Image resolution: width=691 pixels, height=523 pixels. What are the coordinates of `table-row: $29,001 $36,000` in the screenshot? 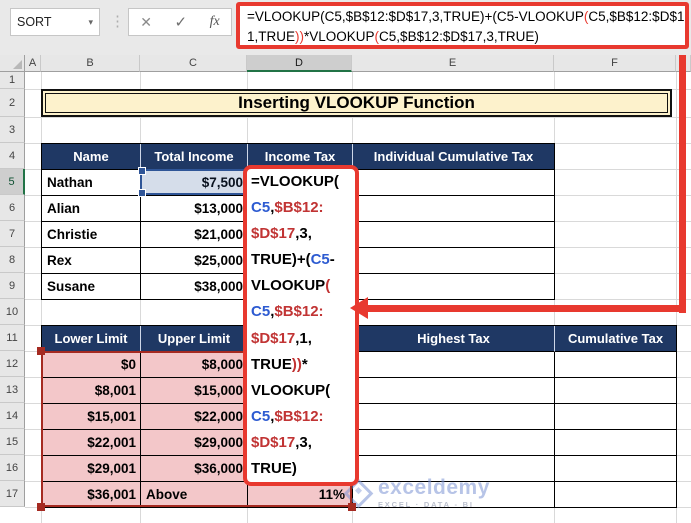 It's located at (359, 469).